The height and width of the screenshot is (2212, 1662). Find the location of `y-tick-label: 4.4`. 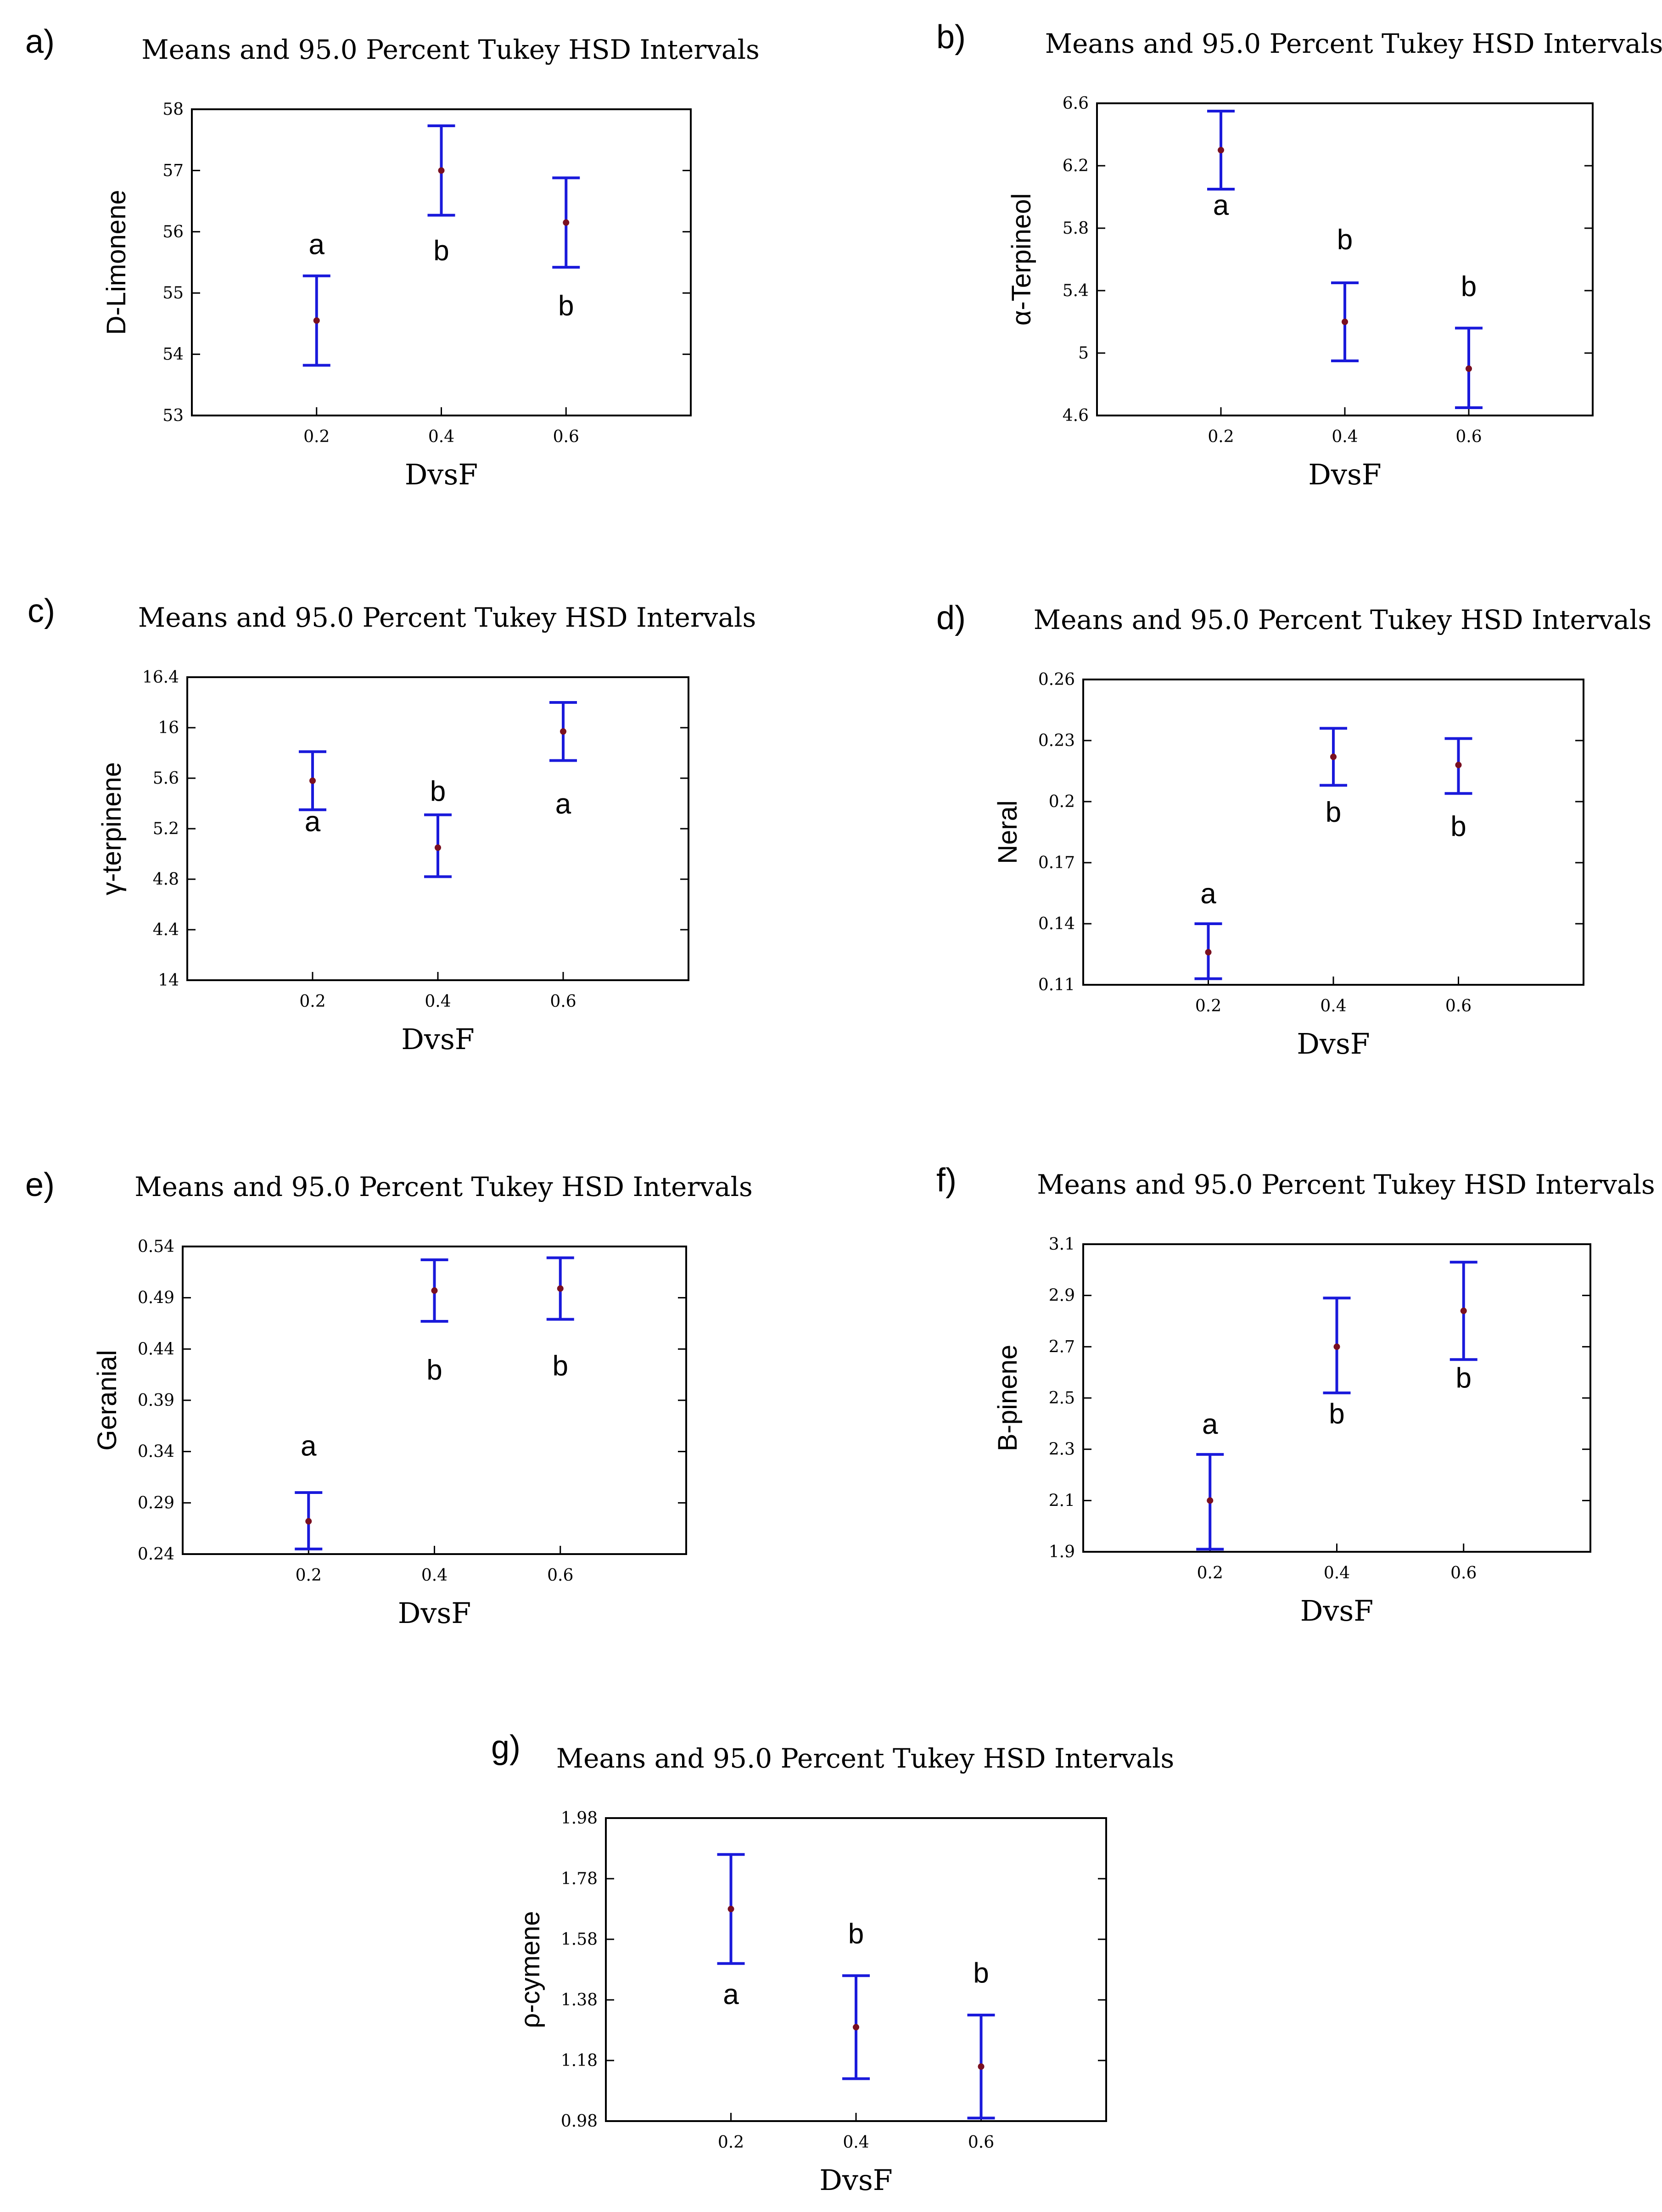

y-tick-label: 4.4 is located at coordinates (166, 930).